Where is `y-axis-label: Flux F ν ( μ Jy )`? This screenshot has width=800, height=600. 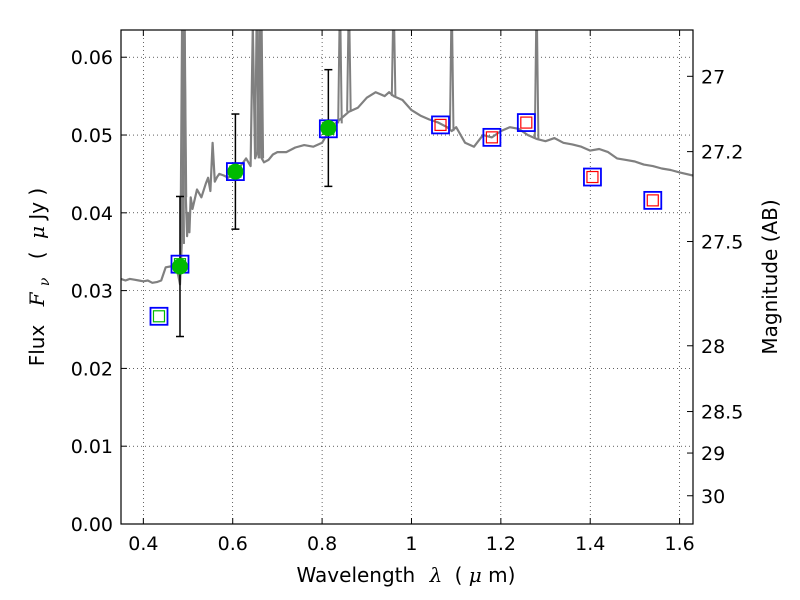
y-axis-label: Flux F ν ( μ Jy ) is located at coordinates (39, 277).